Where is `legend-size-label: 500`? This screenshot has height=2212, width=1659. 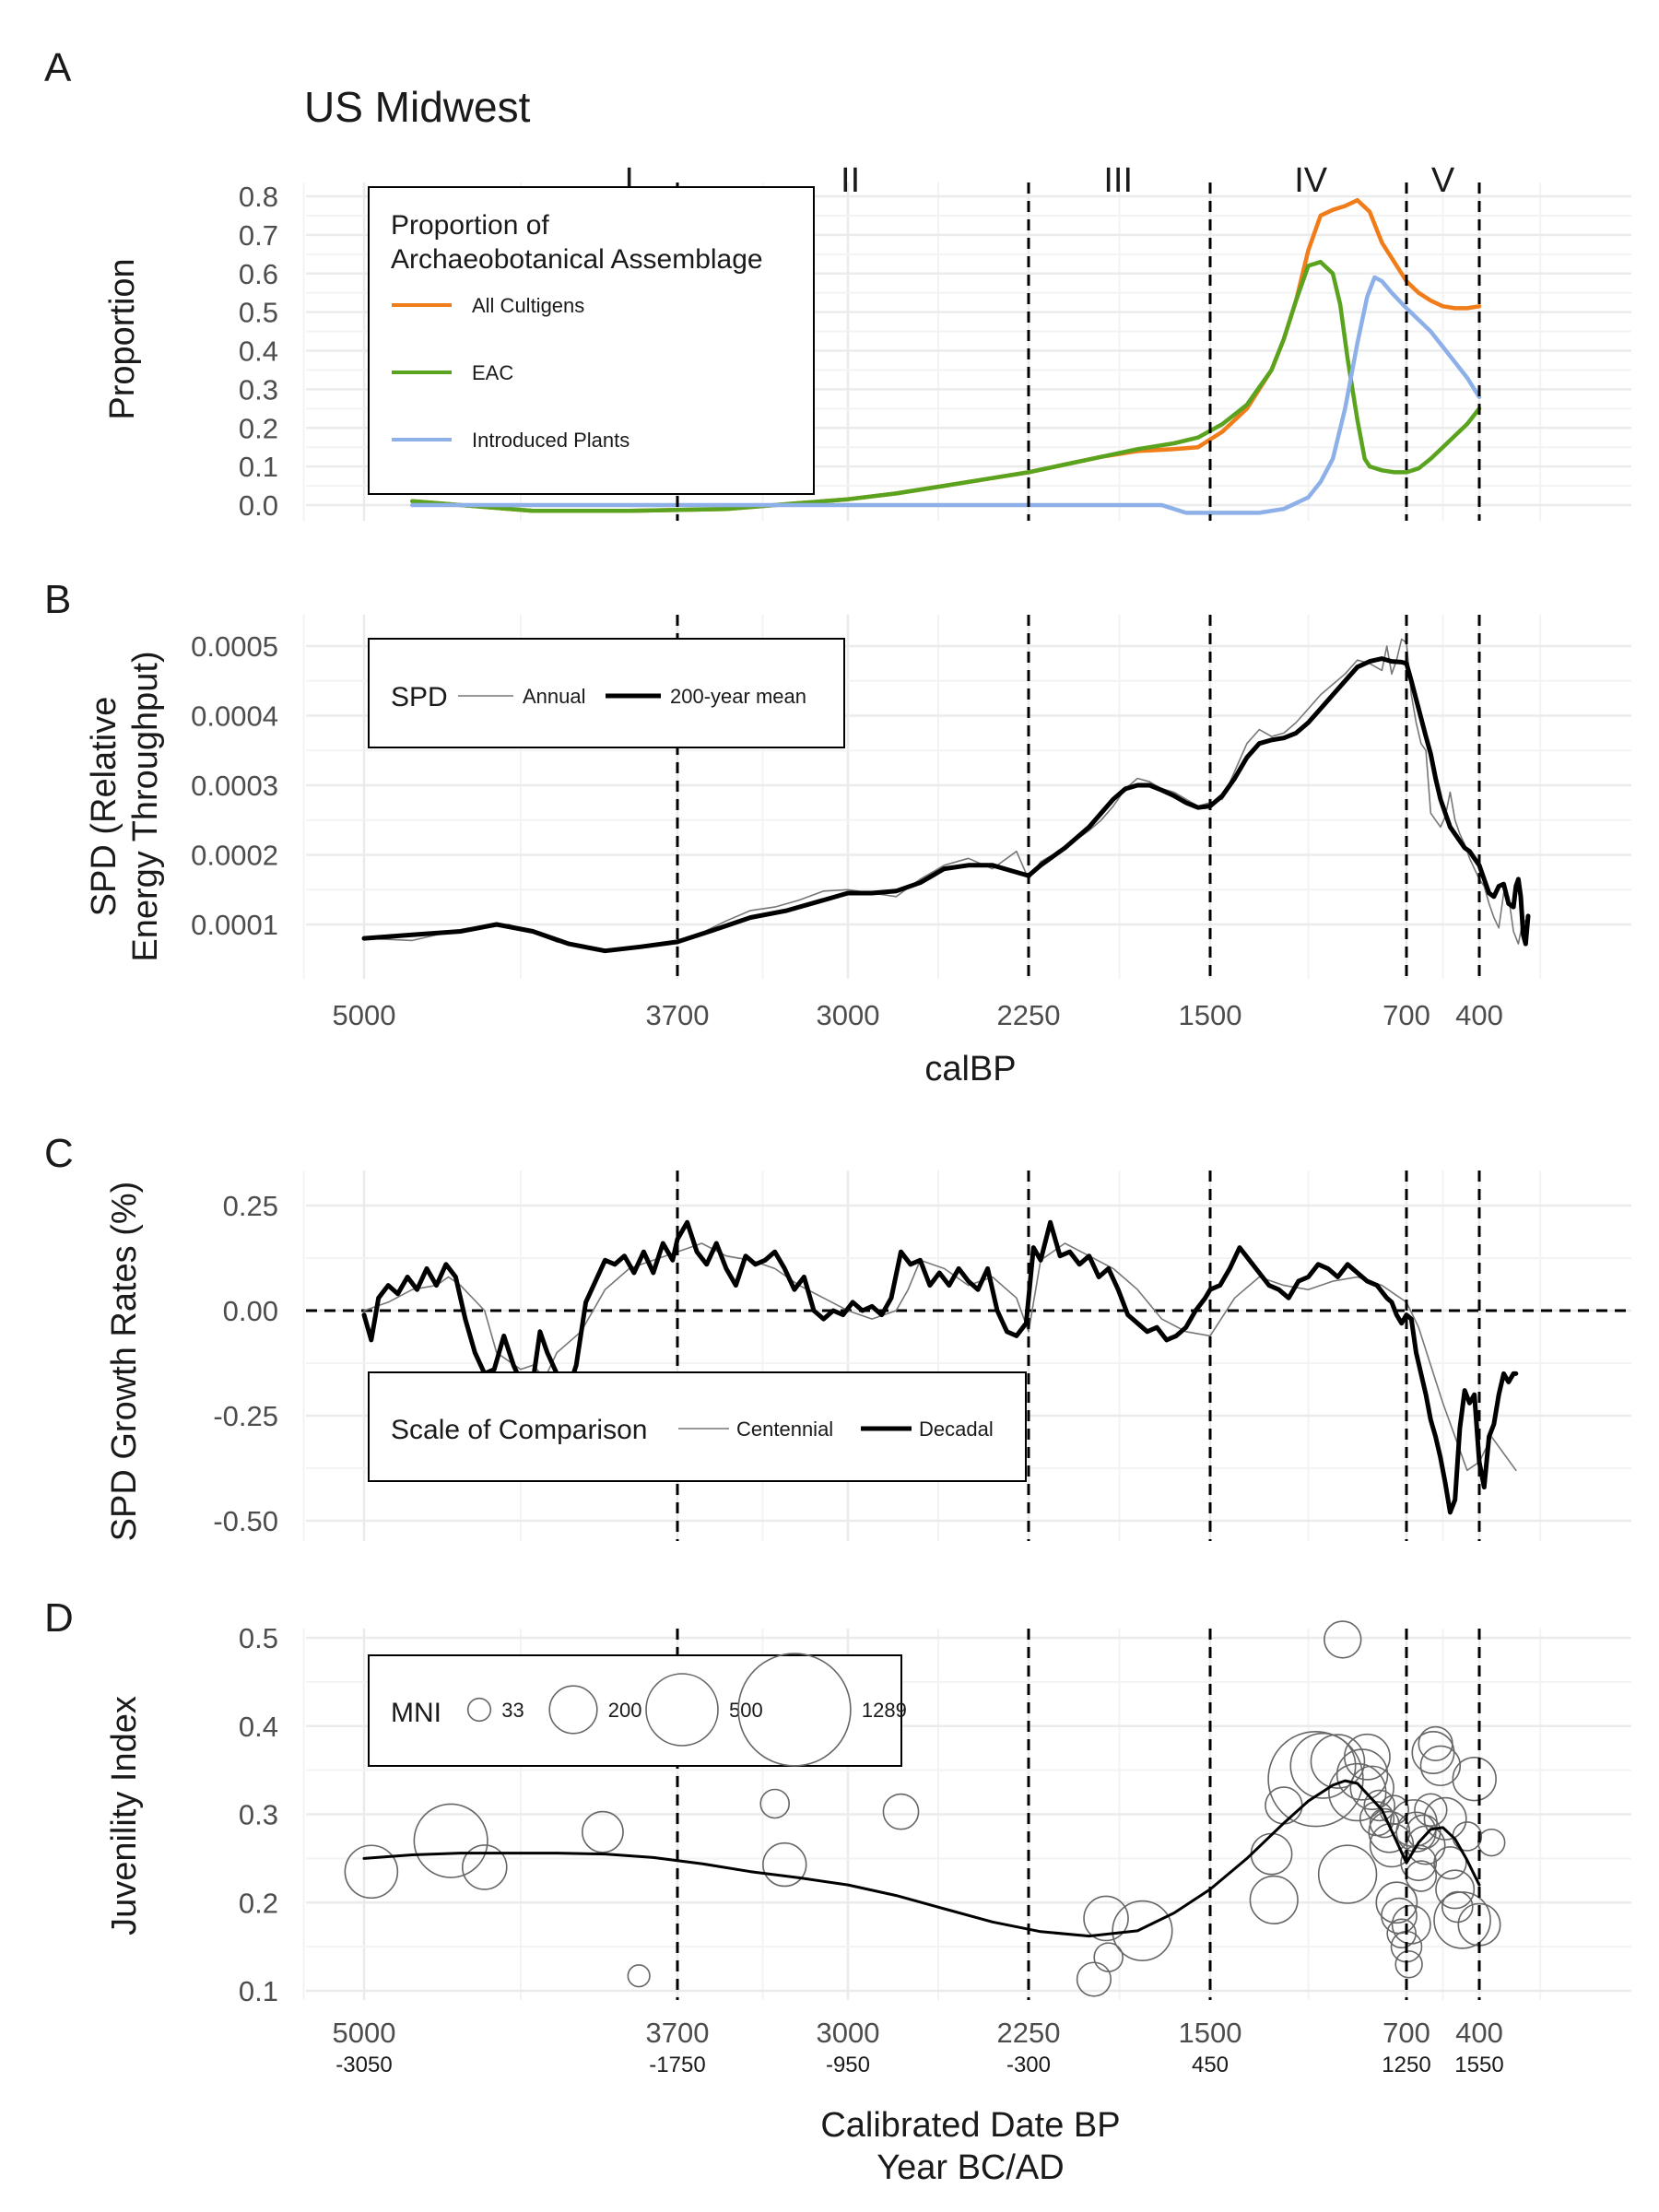
legend-size-label: 500 is located at coordinates (746, 1710).